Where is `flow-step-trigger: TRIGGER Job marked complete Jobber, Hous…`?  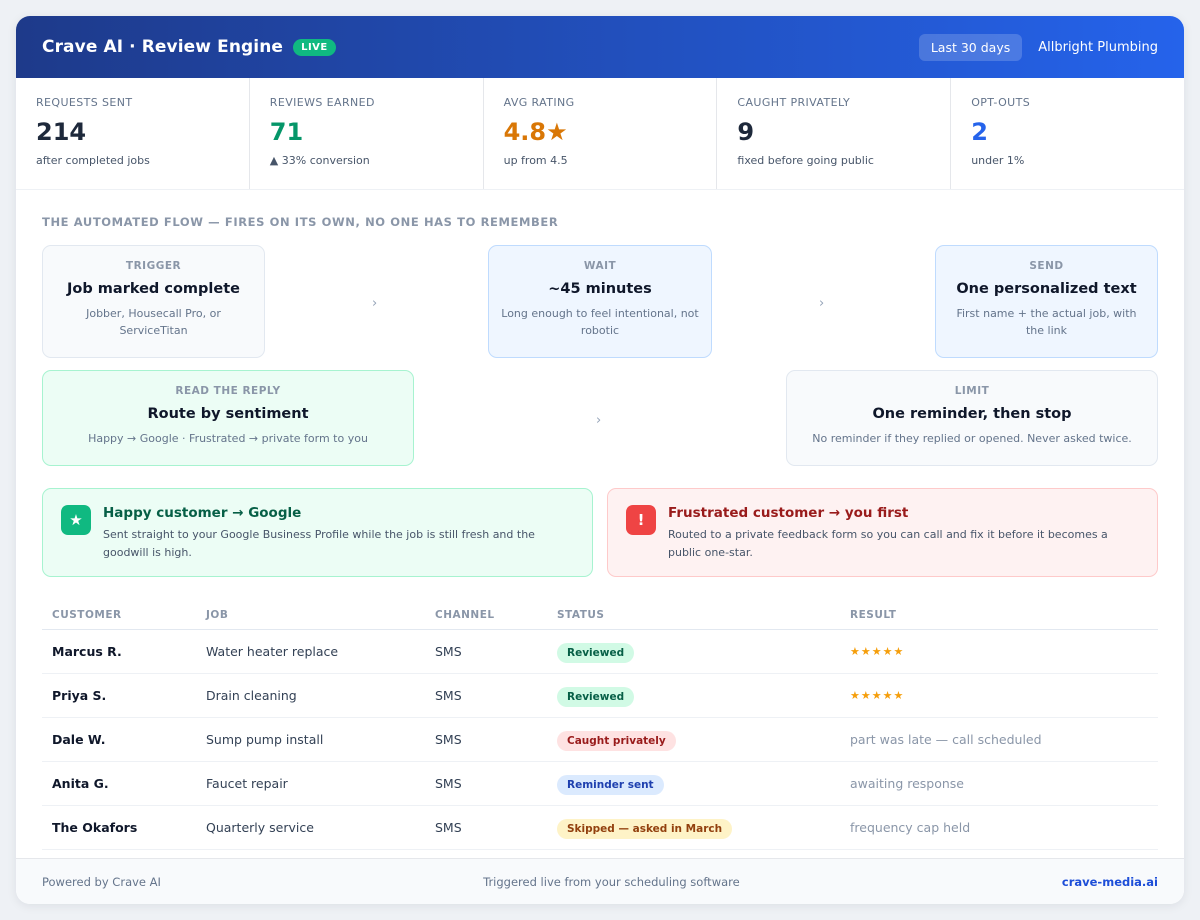 flow-step-trigger: TRIGGER Job marked complete Jobber, Hous… is located at coordinates (153, 301).